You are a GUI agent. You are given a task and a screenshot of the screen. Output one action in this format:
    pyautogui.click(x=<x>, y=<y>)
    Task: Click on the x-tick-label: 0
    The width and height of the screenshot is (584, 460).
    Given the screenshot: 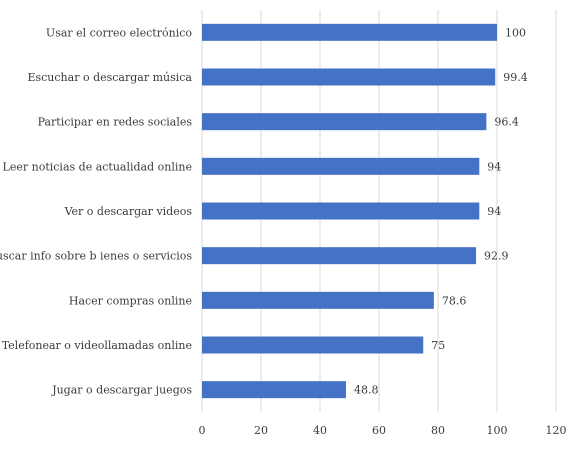 What is the action you would take?
    pyautogui.click(x=202, y=430)
    